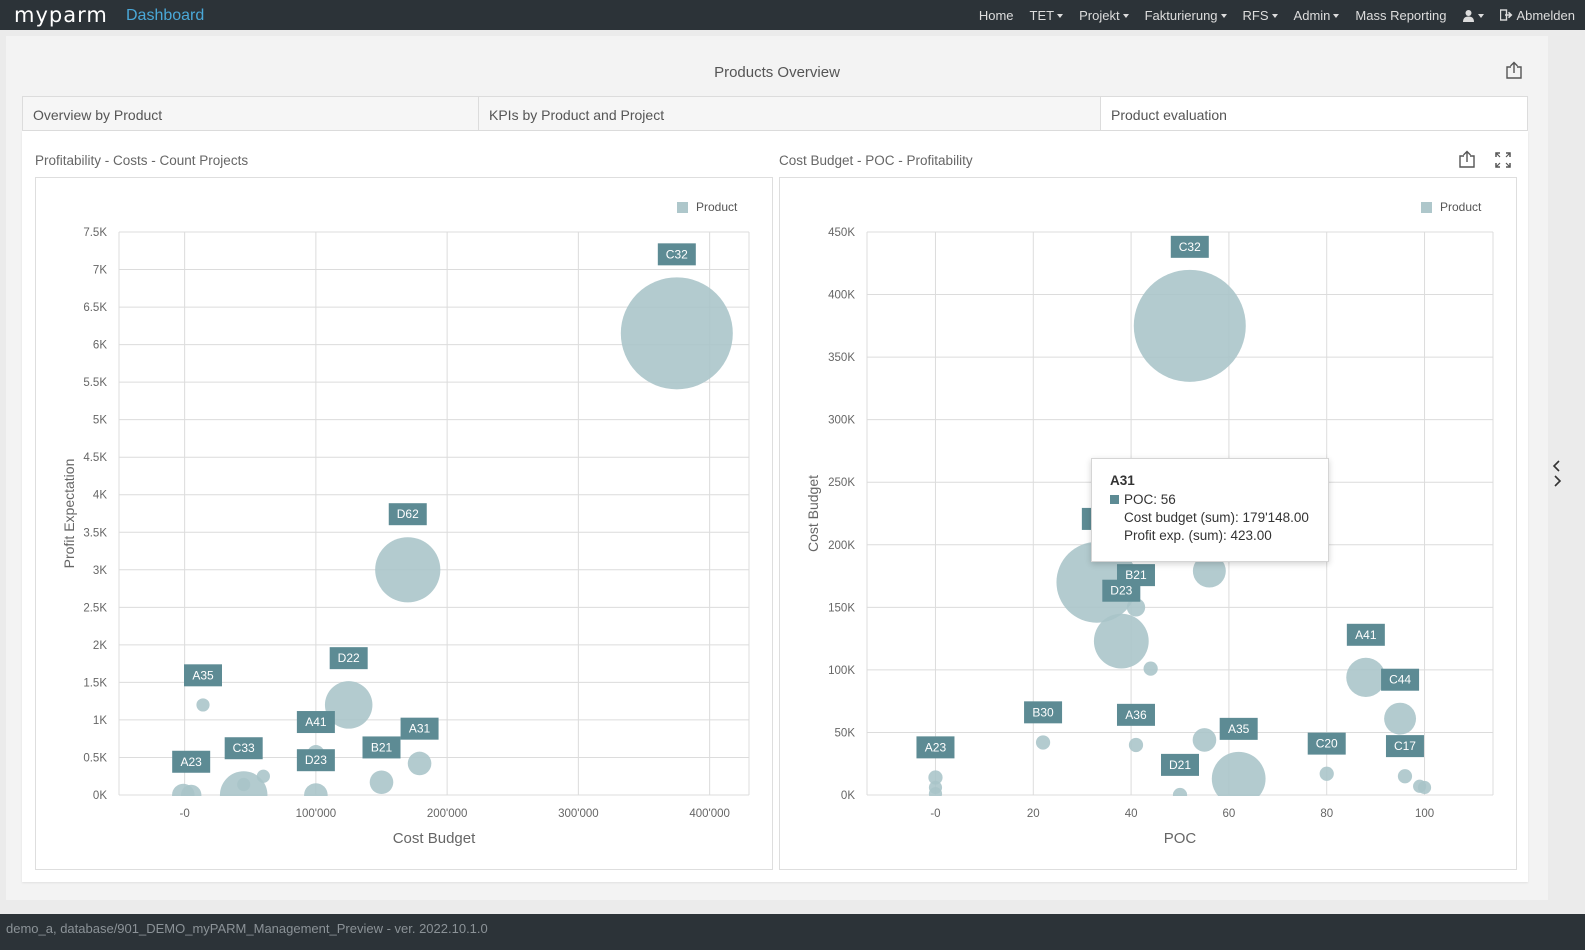 The image size is (1585, 950). What do you see at coordinates (1181, 15) in the screenshot?
I see `nav-fakturierung-label: Fakturierung` at bounding box center [1181, 15].